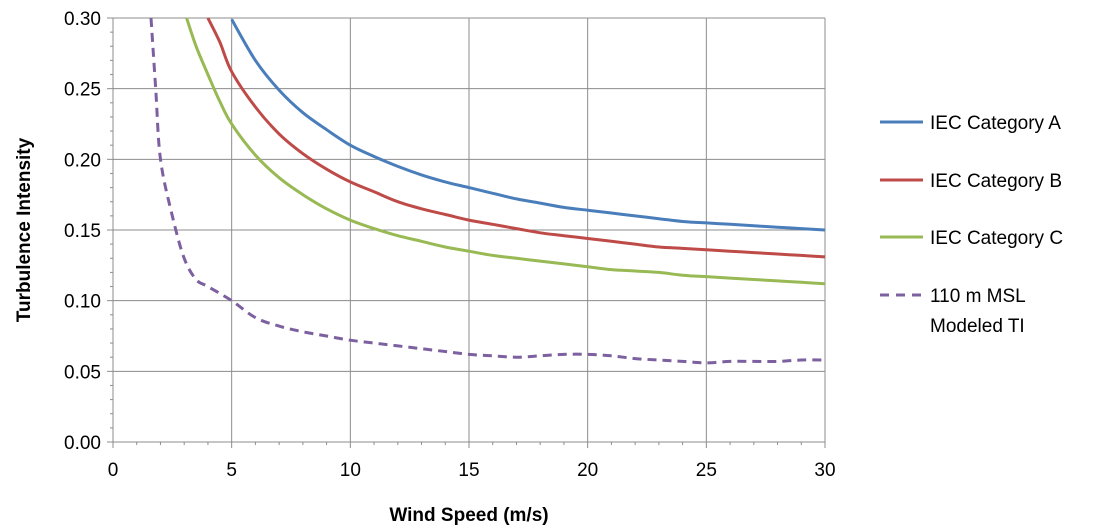 The width and height of the screenshot is (1094, 531). What do you see at coordinates (587, 470) in the screenshot?
I see `x-tick-label: 20` at bounding box center [587, 470].